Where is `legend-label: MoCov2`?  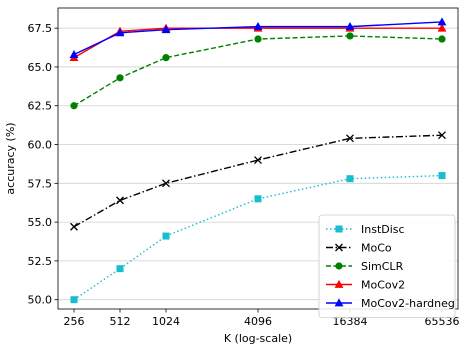 legend-label: MoCov2 is located at coordinates (383, 285).